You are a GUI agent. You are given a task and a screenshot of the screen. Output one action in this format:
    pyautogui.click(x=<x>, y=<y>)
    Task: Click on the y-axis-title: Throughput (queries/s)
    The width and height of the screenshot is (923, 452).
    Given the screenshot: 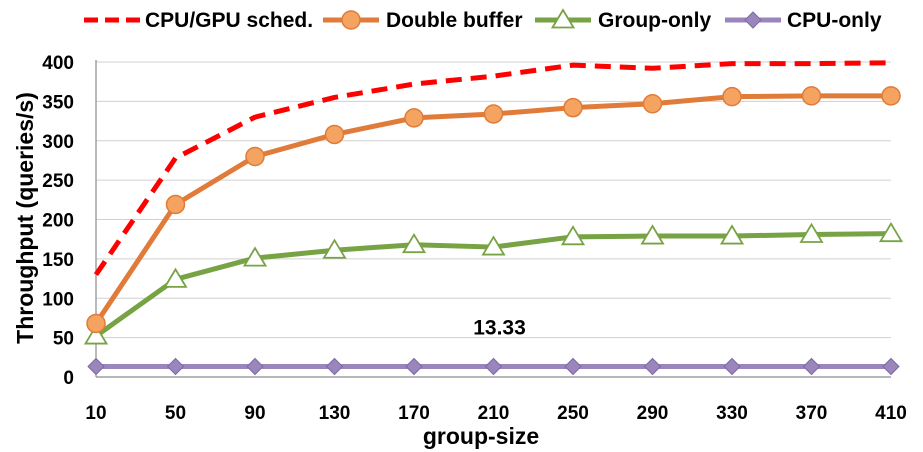 What is the action you would take?
    pyautogui.click(x=25, y=218)
    